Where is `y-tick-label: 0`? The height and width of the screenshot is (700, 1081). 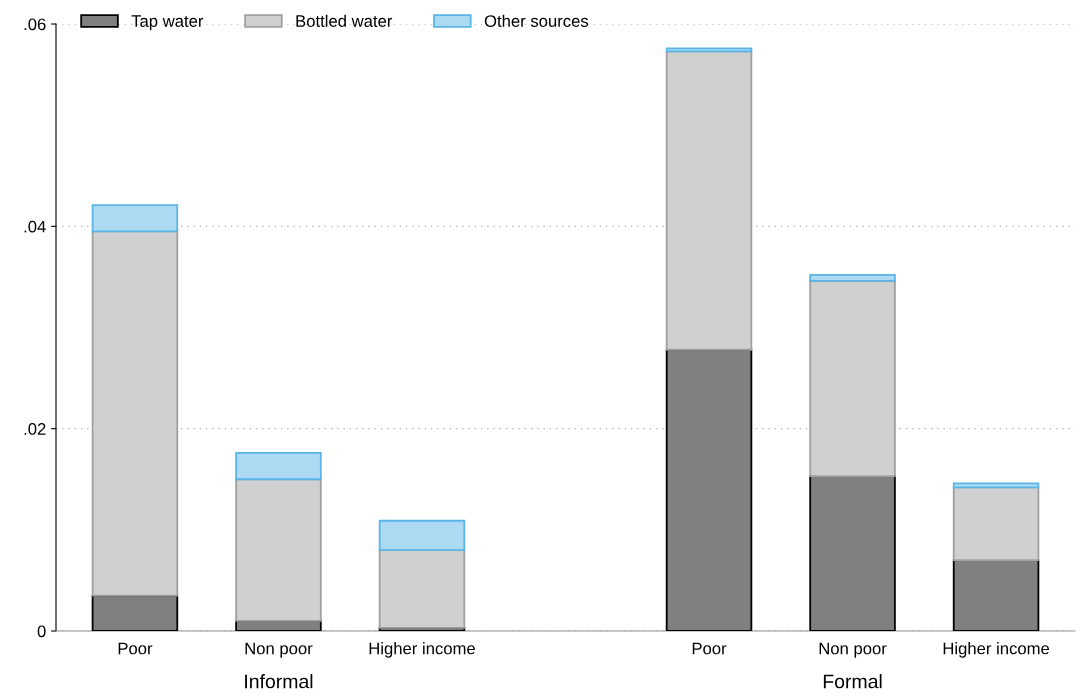 y-tick-label: 0 is located at coordinates (41, 631).